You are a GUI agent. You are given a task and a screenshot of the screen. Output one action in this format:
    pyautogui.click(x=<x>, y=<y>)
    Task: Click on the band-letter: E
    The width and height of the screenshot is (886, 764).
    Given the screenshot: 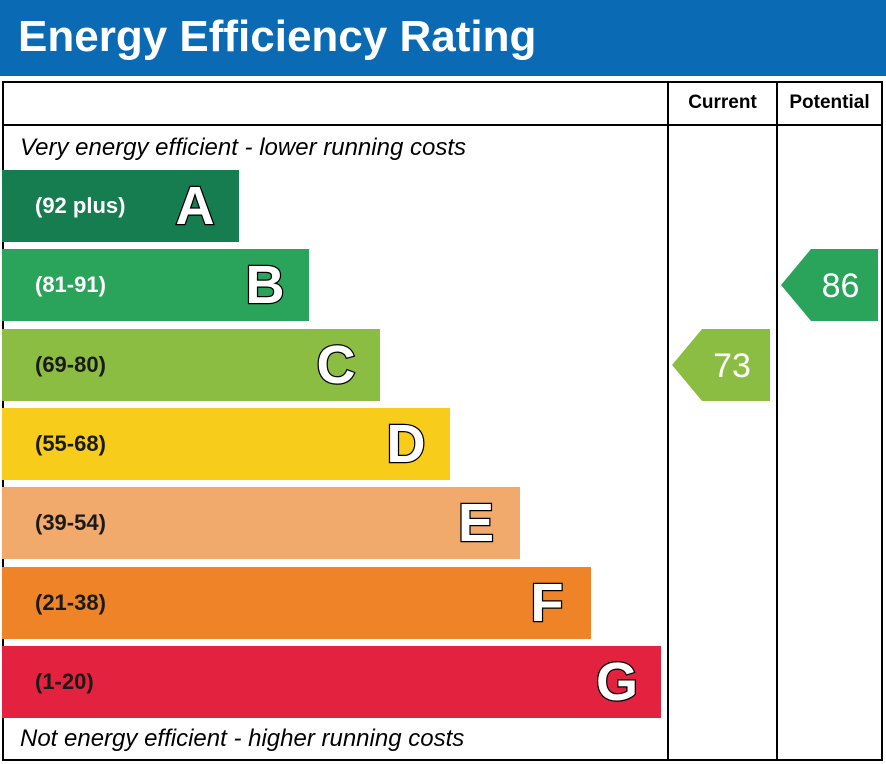 What is the action you would take?
    pyautogui.click(x=476, y=523)
    